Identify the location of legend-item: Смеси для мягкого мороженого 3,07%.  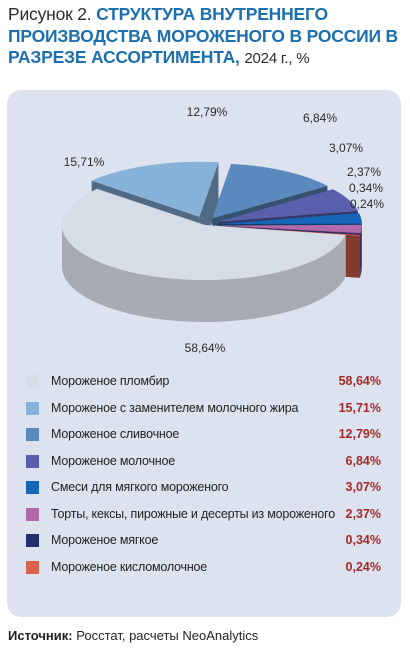
(203, 491).